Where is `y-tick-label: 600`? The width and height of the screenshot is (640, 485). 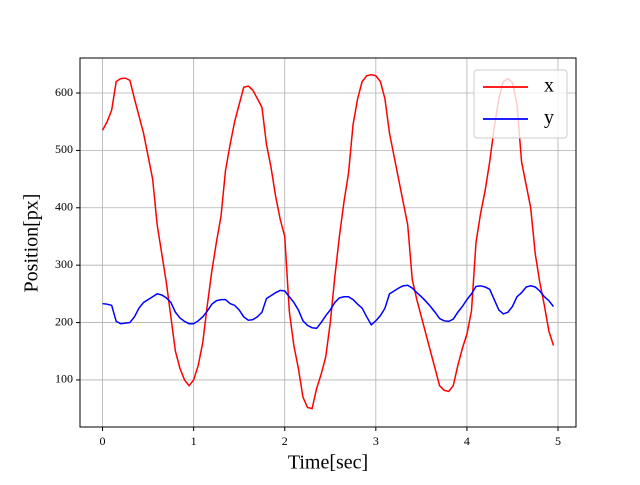 y-tick-label: 600 is located at coordinates (64, 92).